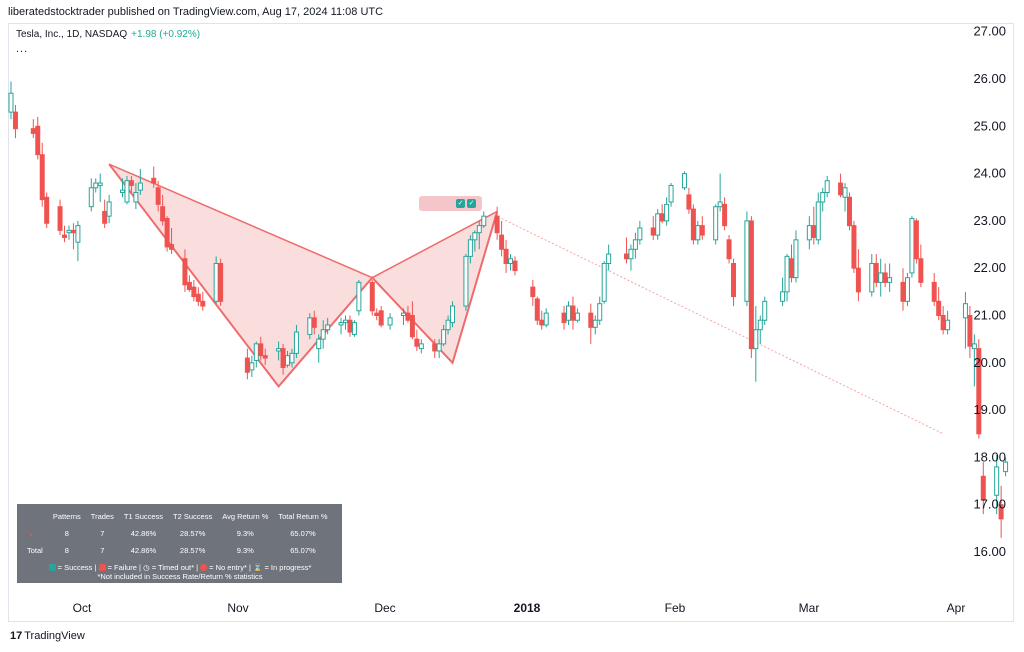 The width and height of the screenshot is (1024, 652). Describe the element at coordinates (237, 608) in the screenshot. I see `x-tick-label: Nov` at that location.